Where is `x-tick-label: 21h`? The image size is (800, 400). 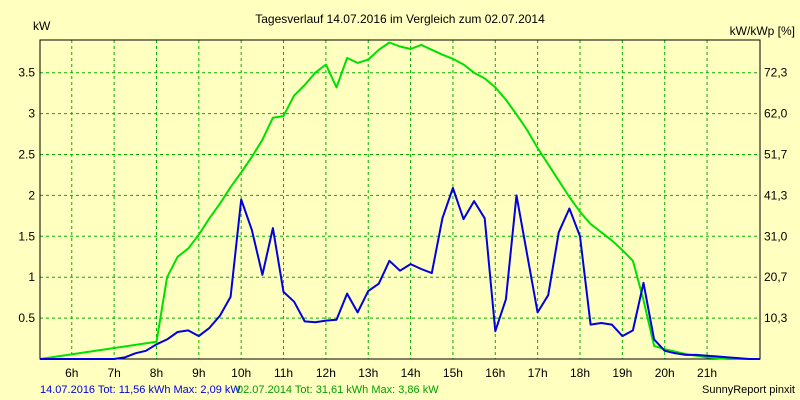
x-tick-label: 21h is located at coordinates (707, 373).